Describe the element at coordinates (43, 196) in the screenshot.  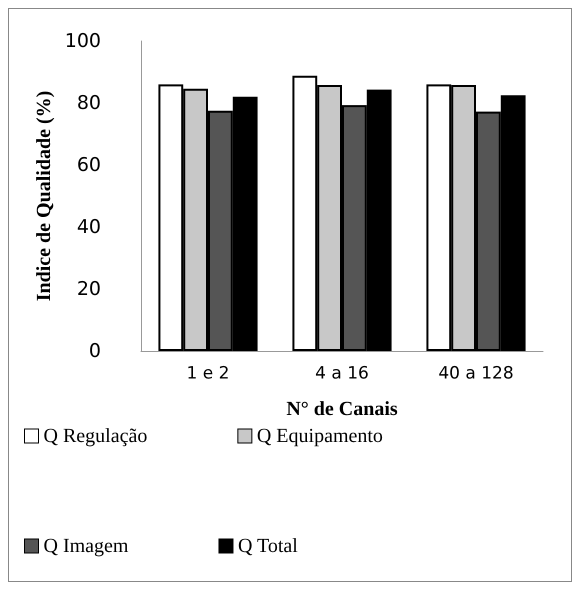
I see `y-axis-title: Indice de Qualidade (%)` at that location.